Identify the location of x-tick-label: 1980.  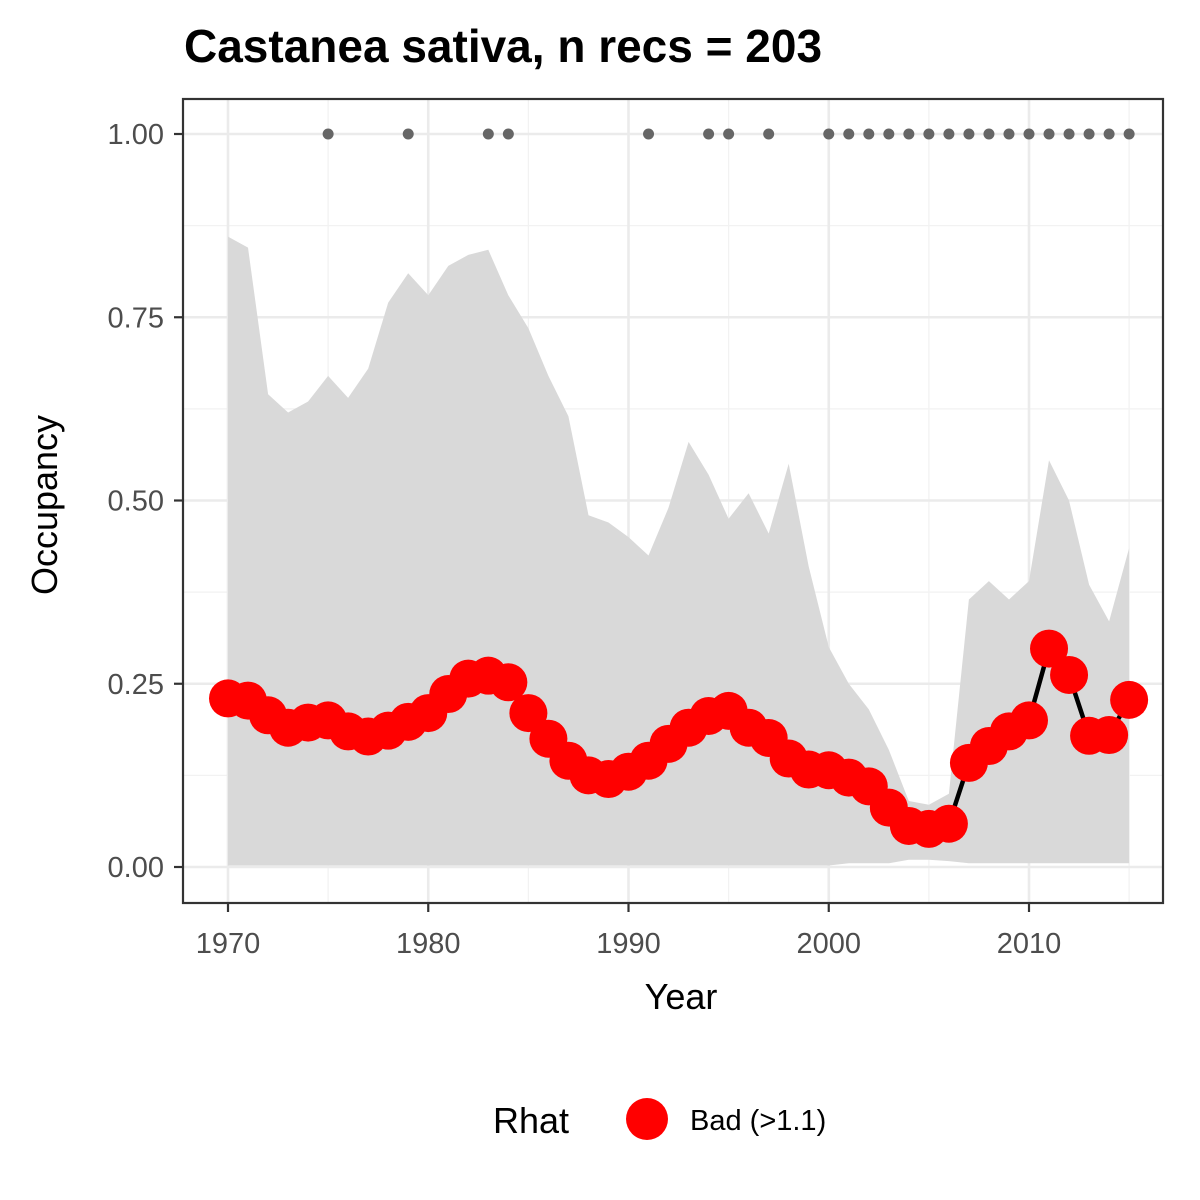
(428, 944).